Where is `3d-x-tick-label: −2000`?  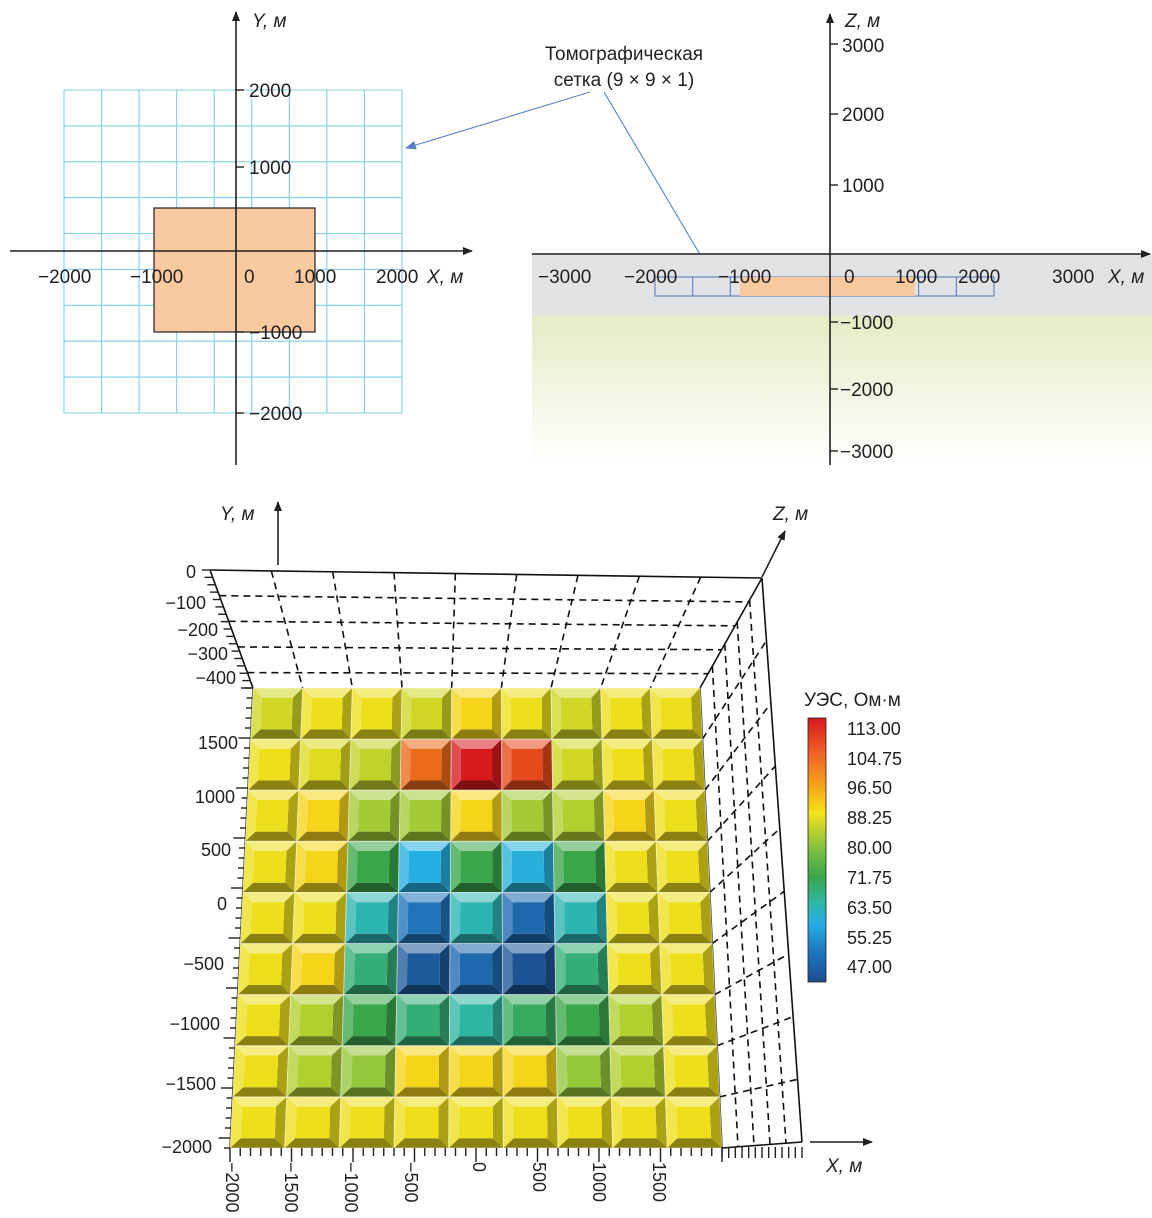 3d-x-tick-label: −2000 is located at coordinates (232, 1187).